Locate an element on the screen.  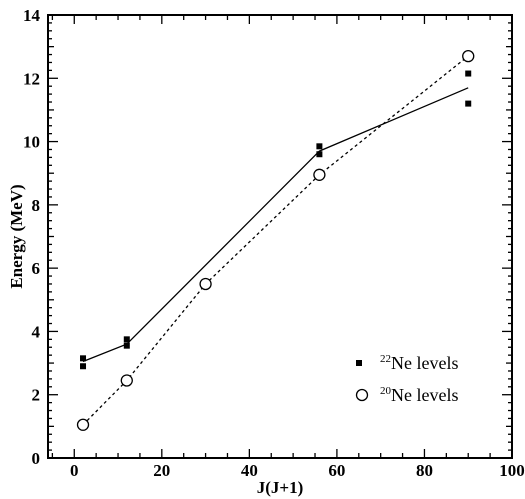
x-tick-label: 0 is located at coordinates (74, 470).